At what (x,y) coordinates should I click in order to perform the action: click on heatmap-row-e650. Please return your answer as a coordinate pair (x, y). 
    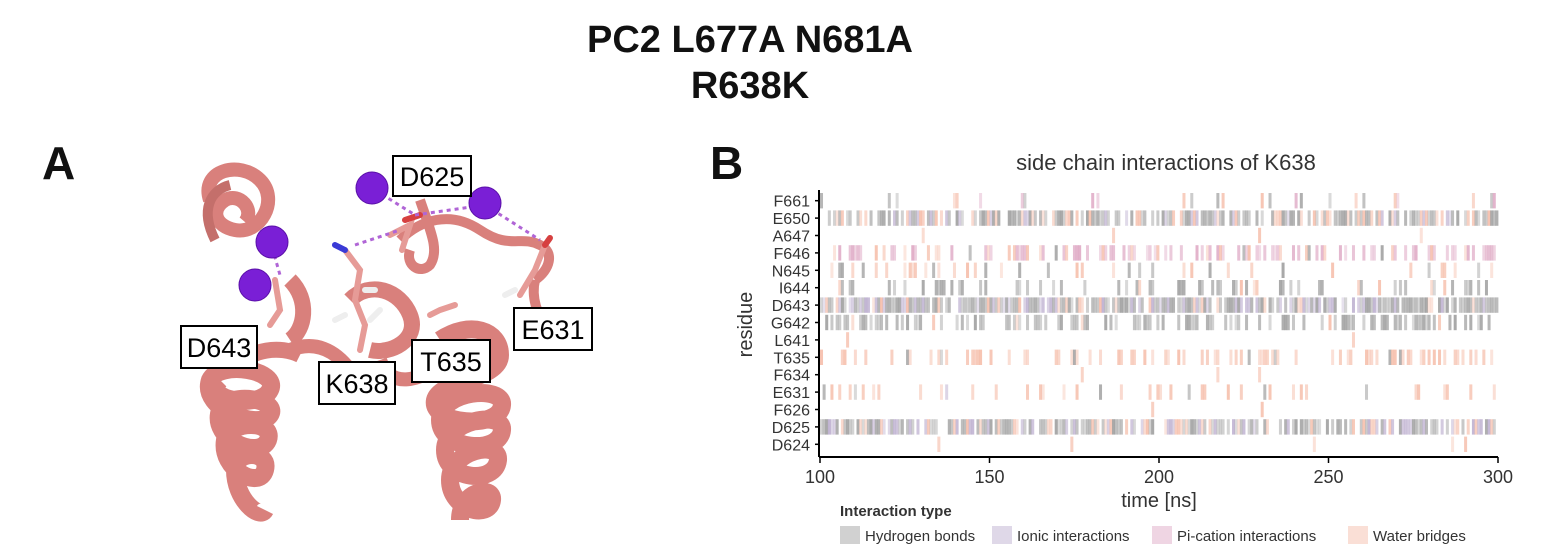
    Looking at the image, I should click on (1163, 218).